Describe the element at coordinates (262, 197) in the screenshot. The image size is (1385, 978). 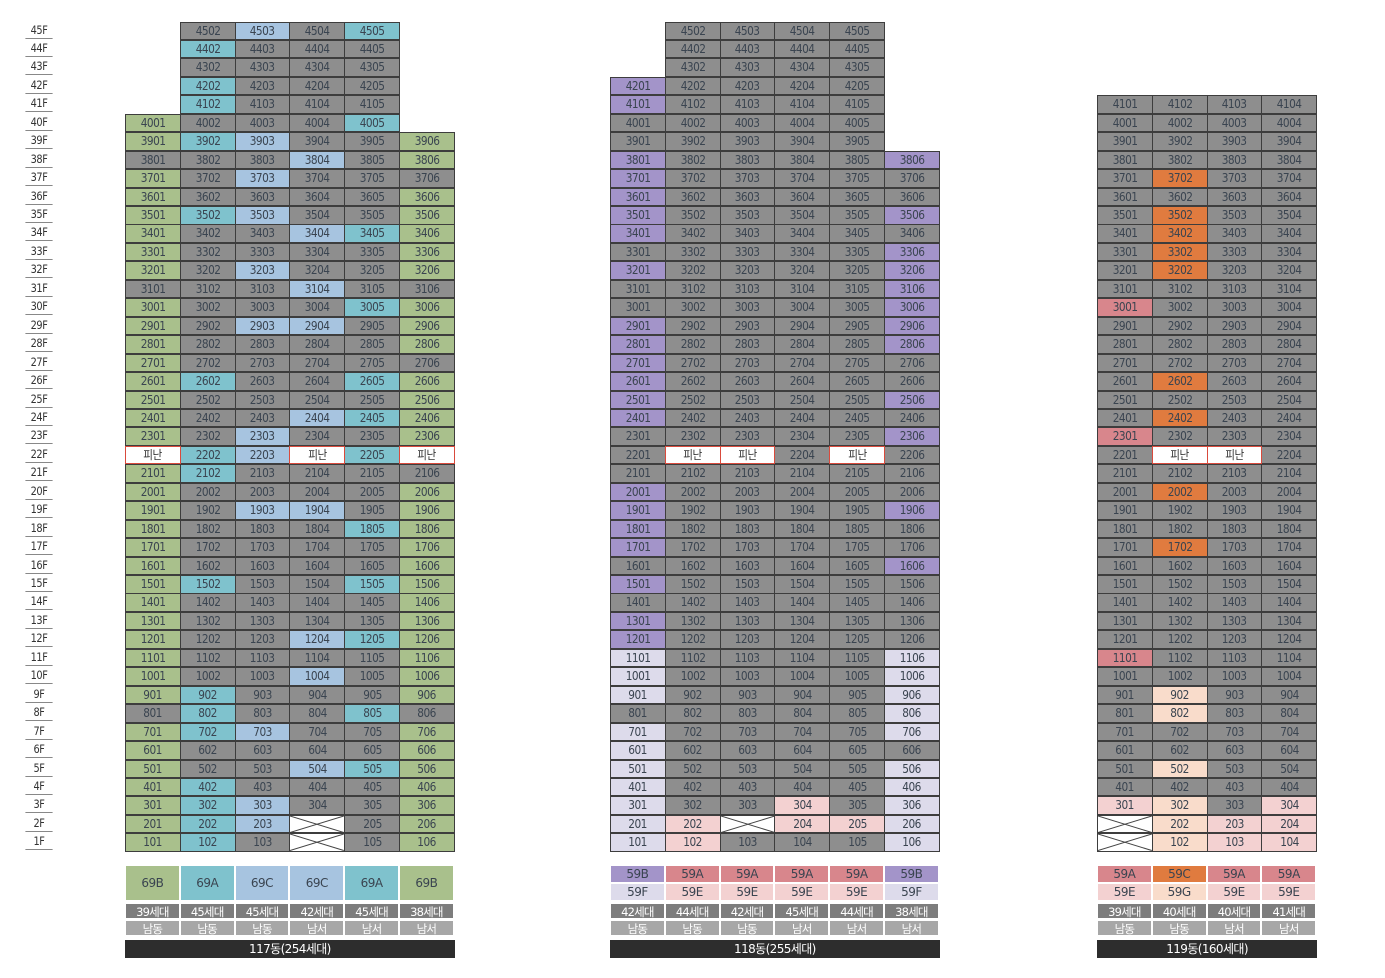
I see `unit-cell: 3603` at that location.